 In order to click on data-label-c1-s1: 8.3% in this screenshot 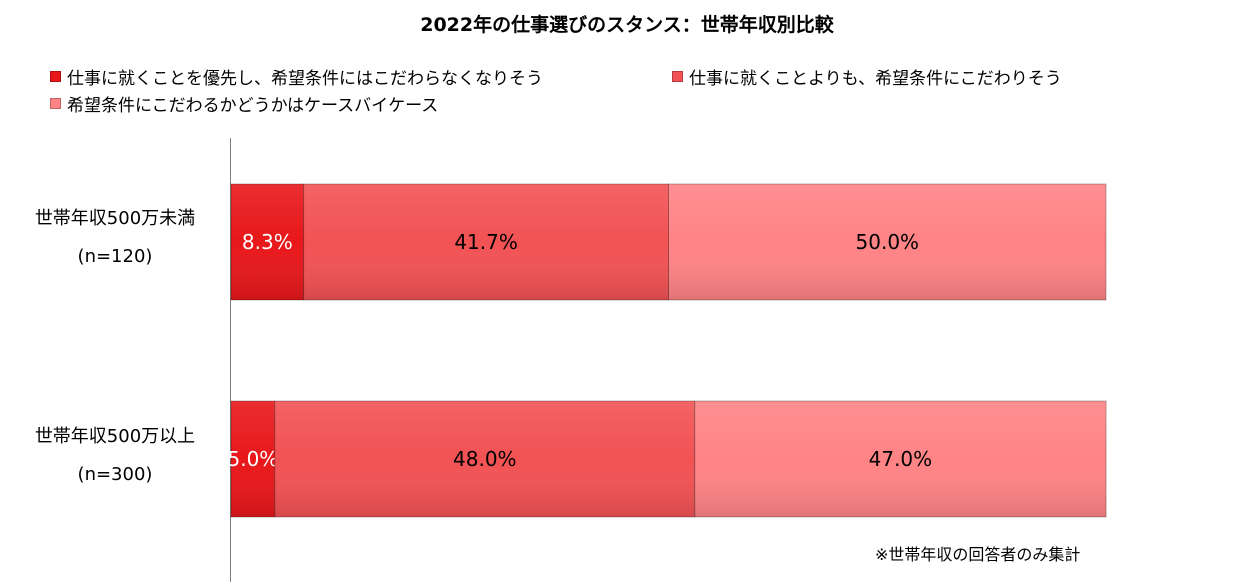, I will do `click(267, 242)`.